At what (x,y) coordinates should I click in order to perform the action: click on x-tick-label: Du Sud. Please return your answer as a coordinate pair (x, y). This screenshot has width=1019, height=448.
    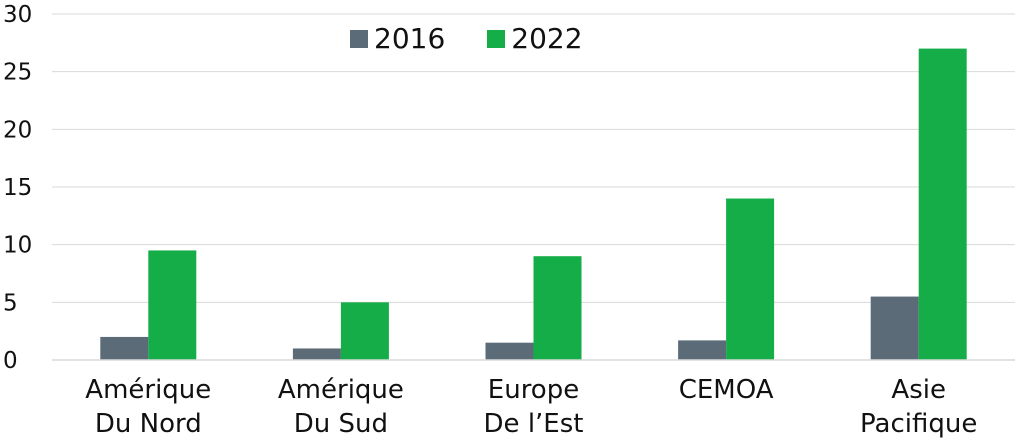
    Looking at the image, I should click on (341, 424).